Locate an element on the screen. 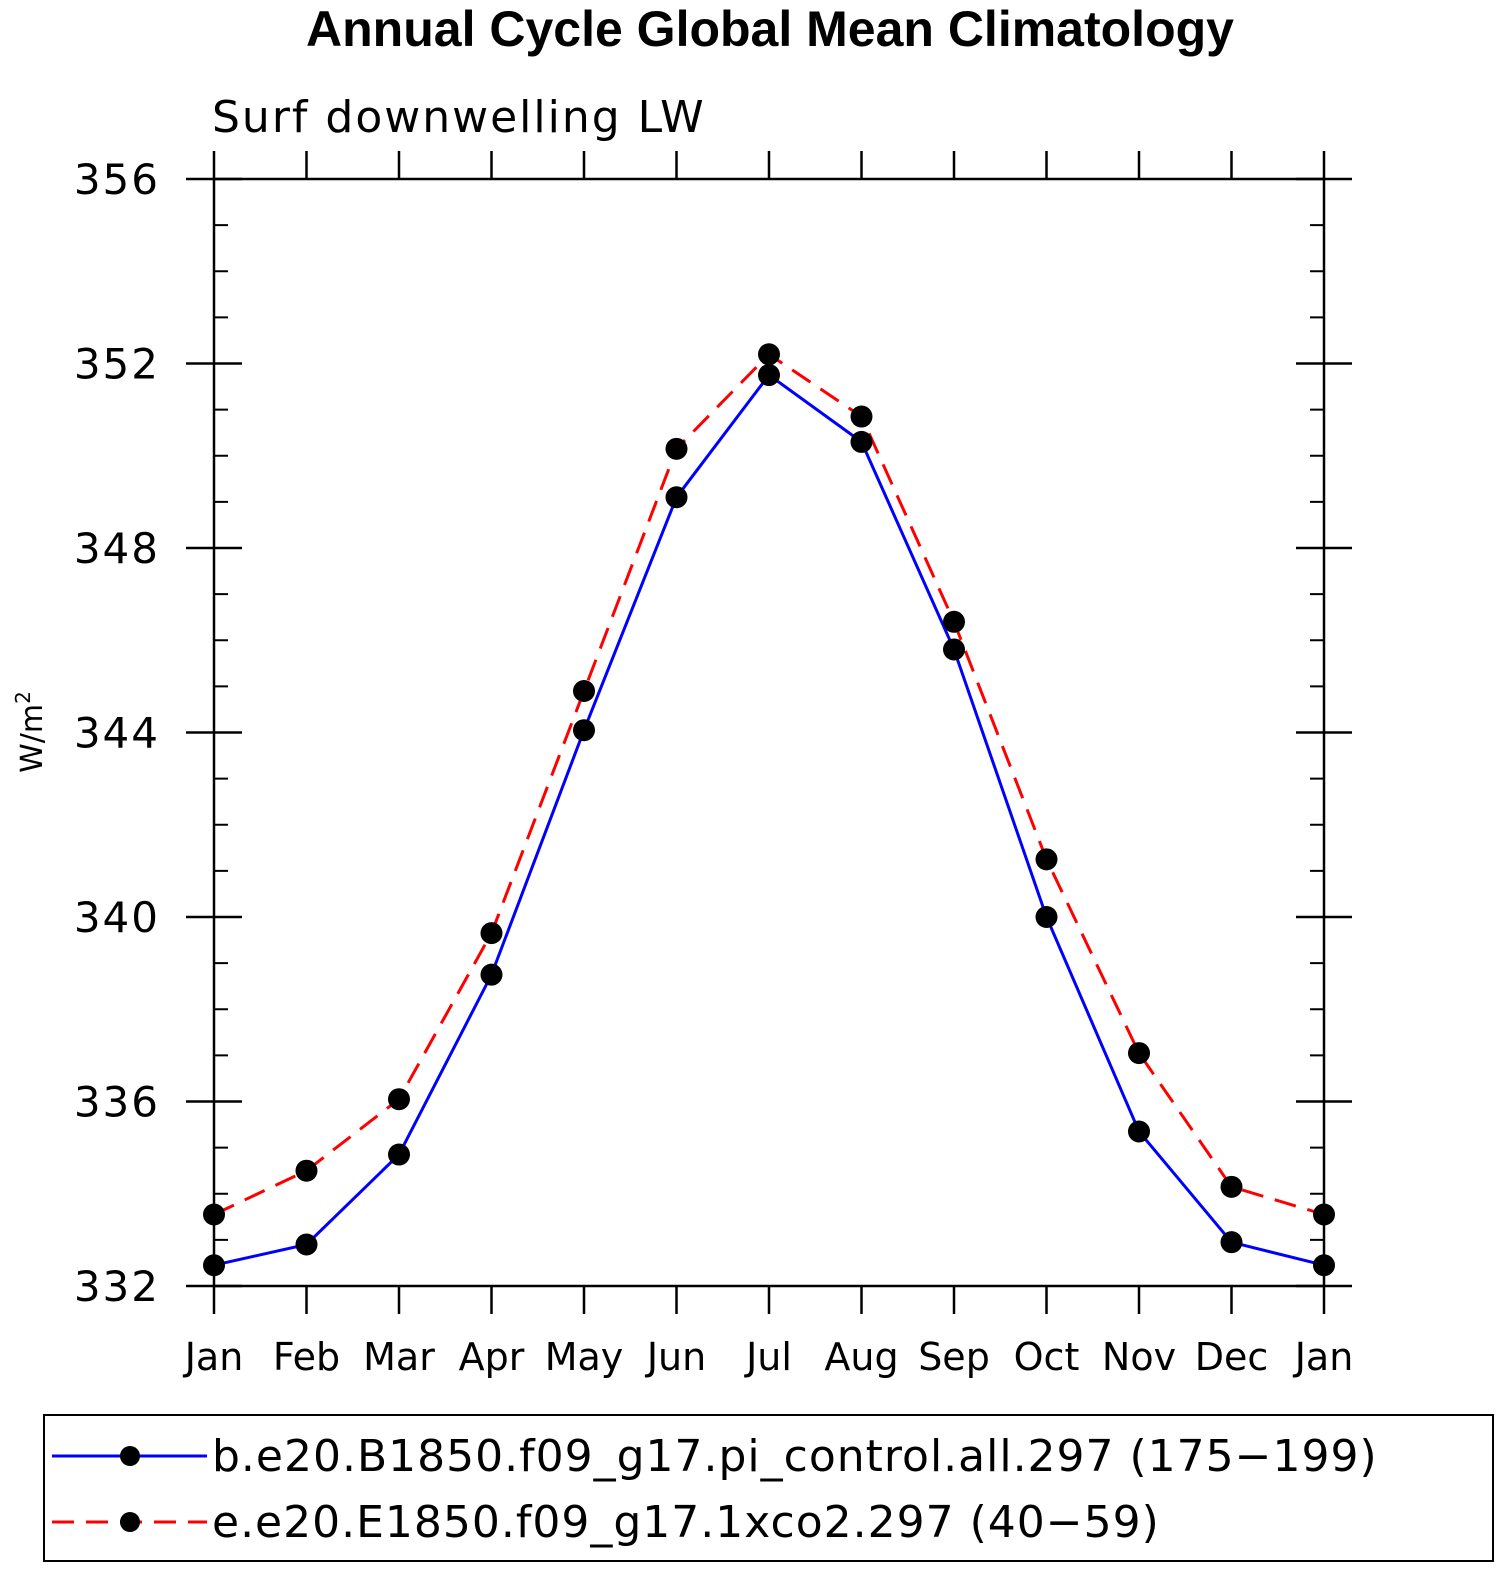  x-tick-label: May is located at coordinates (584, 1357).